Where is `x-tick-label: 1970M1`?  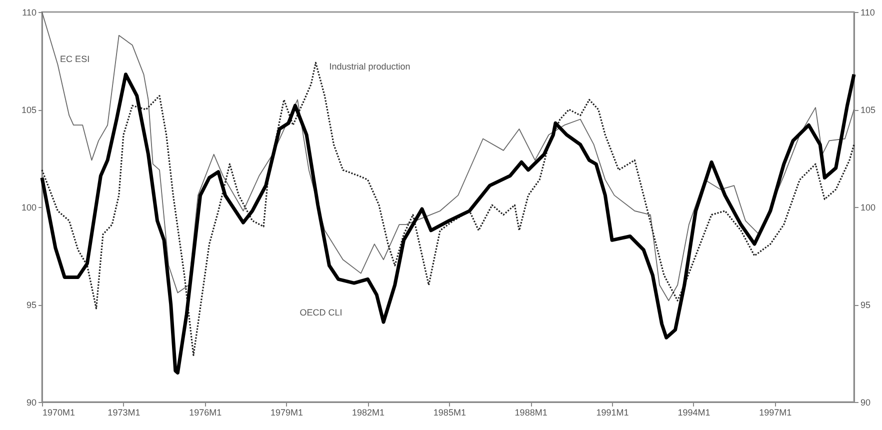
x-tick-label: 1970M1 is located at coordinates (59, 413).